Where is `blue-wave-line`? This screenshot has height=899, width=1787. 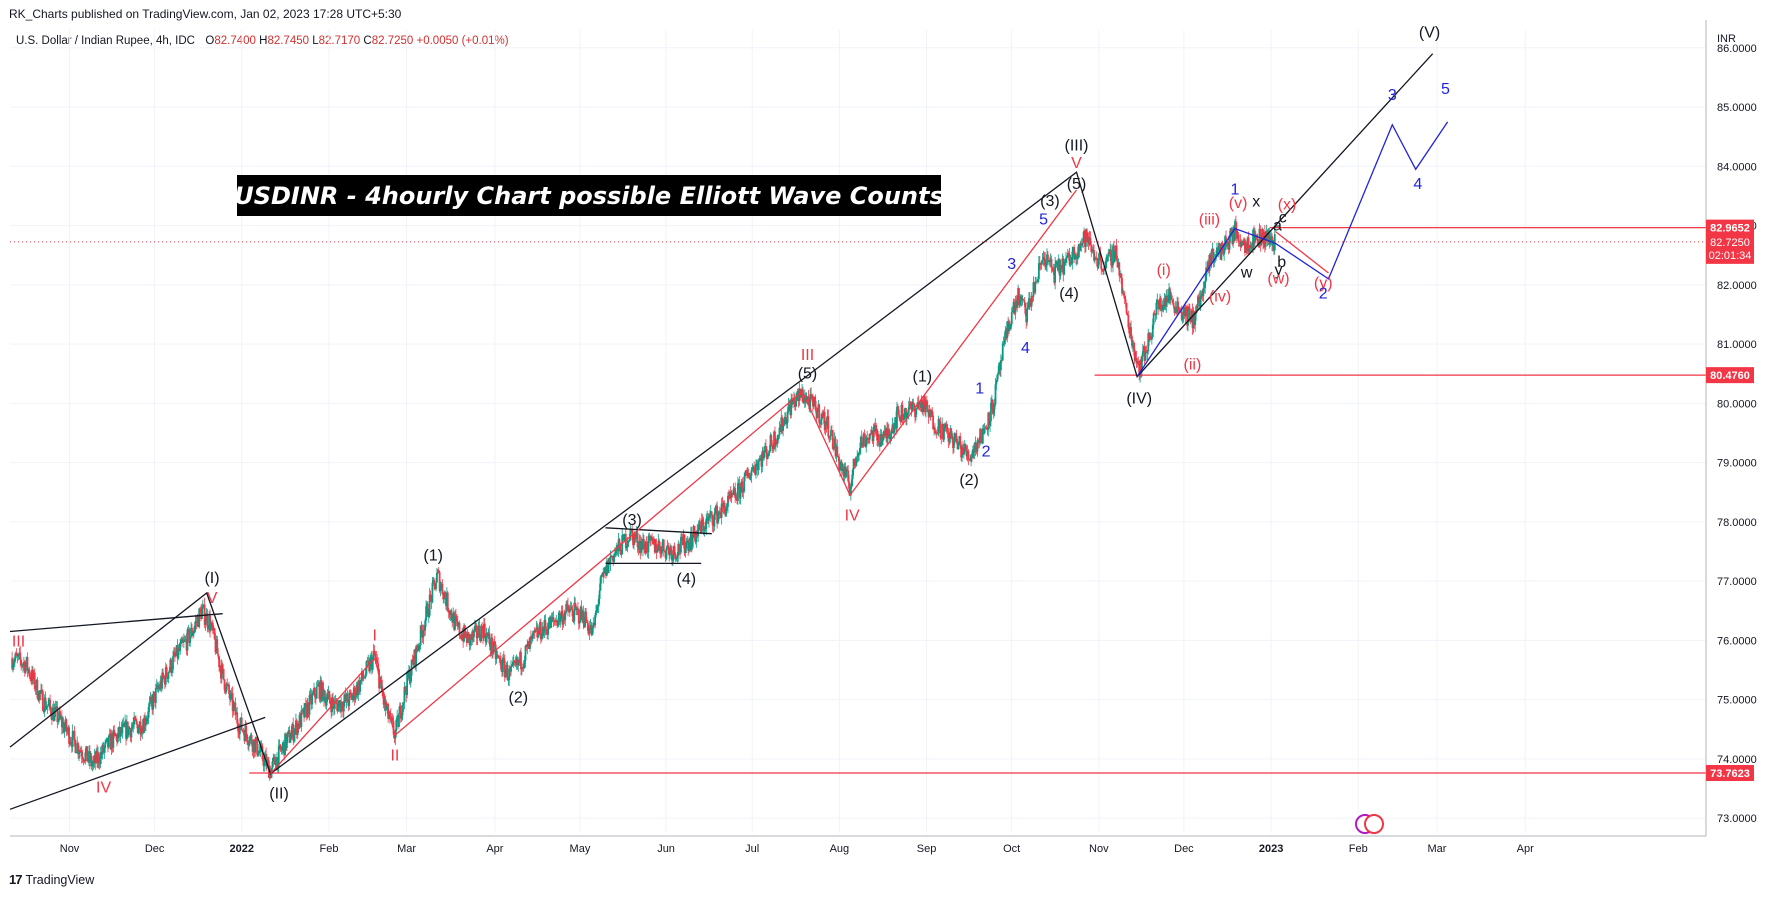 blue-wave-line is located at coordinates (1292, 249).